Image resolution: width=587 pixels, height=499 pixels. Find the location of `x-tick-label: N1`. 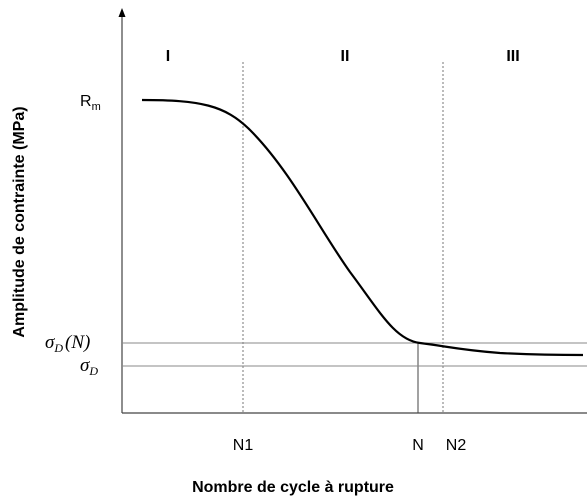

x-tick-label: N1 is located at coordinates (243, 445).